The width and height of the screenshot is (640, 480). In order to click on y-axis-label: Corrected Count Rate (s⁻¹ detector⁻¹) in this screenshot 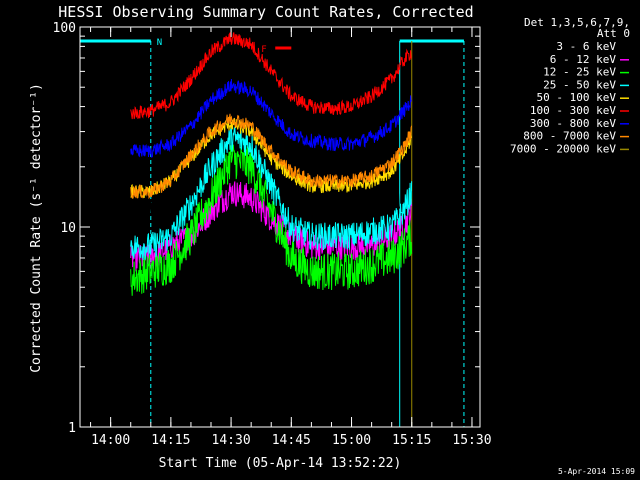, I will do `click(36, 228)`.